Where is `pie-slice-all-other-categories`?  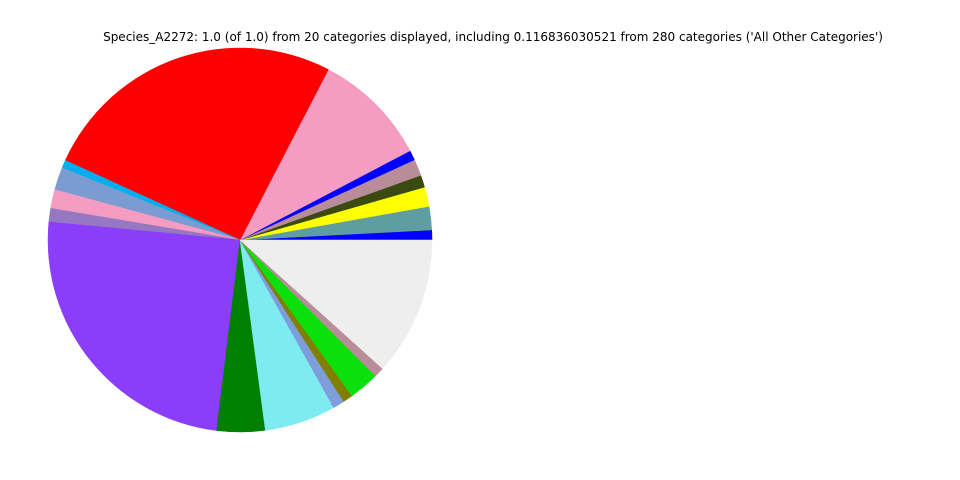
pie-slice-all-other-categories is located at coordinates (336, 304).